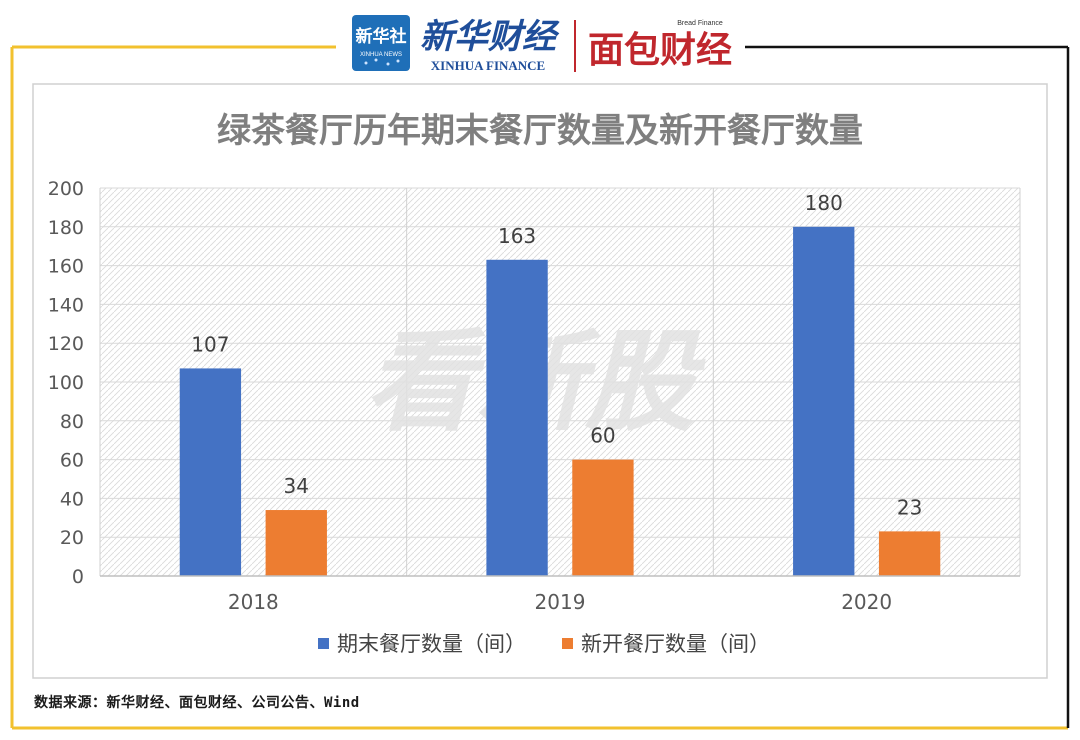 The height and width of the screenshot is (740, 1080). I want to click on data-label: 34, so click(296, 486).